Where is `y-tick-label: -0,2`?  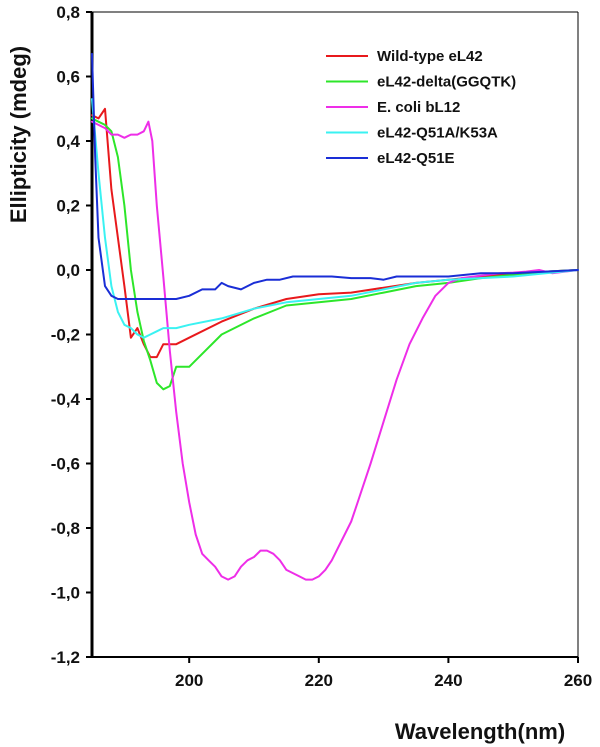
y-tick-label: -0,2 is located at coordinates (65, 335).